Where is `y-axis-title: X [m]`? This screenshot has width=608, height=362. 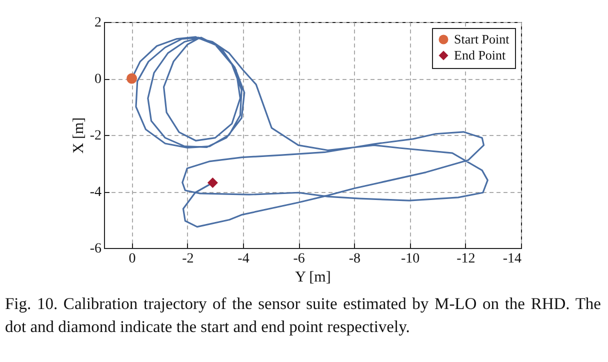
y-axis-title: X [m] is located at coordinates (78, 135).